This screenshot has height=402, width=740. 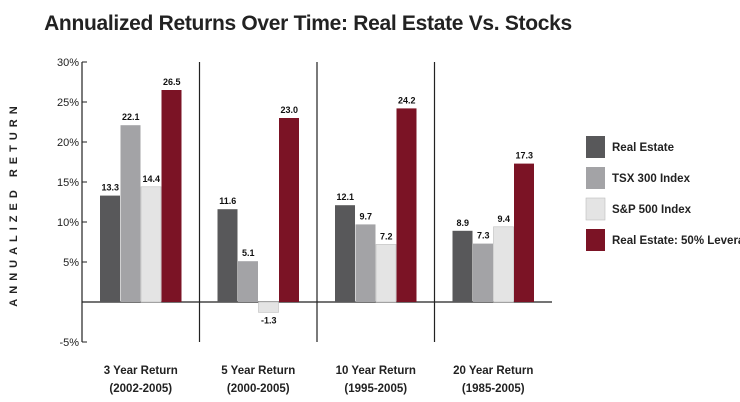 I want to click on bar-value-label: 12.1, so click(x=345, y=197).